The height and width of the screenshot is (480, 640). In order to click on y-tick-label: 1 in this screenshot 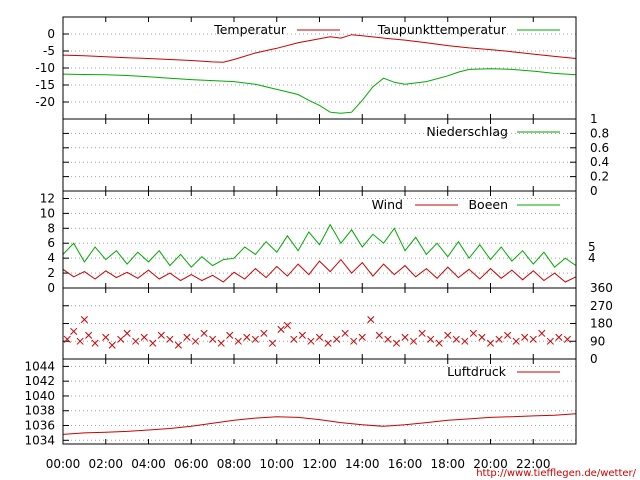, I will do `click(594, 119)`.